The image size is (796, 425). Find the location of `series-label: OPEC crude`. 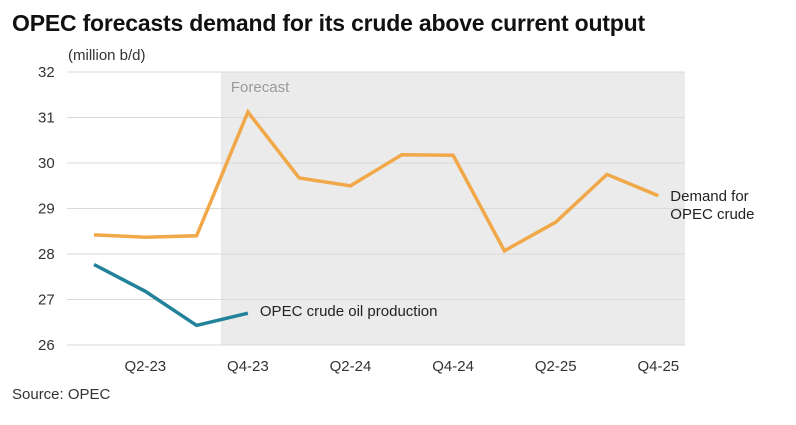

series-label: OPEC crude is located at coordinates (712, 214).